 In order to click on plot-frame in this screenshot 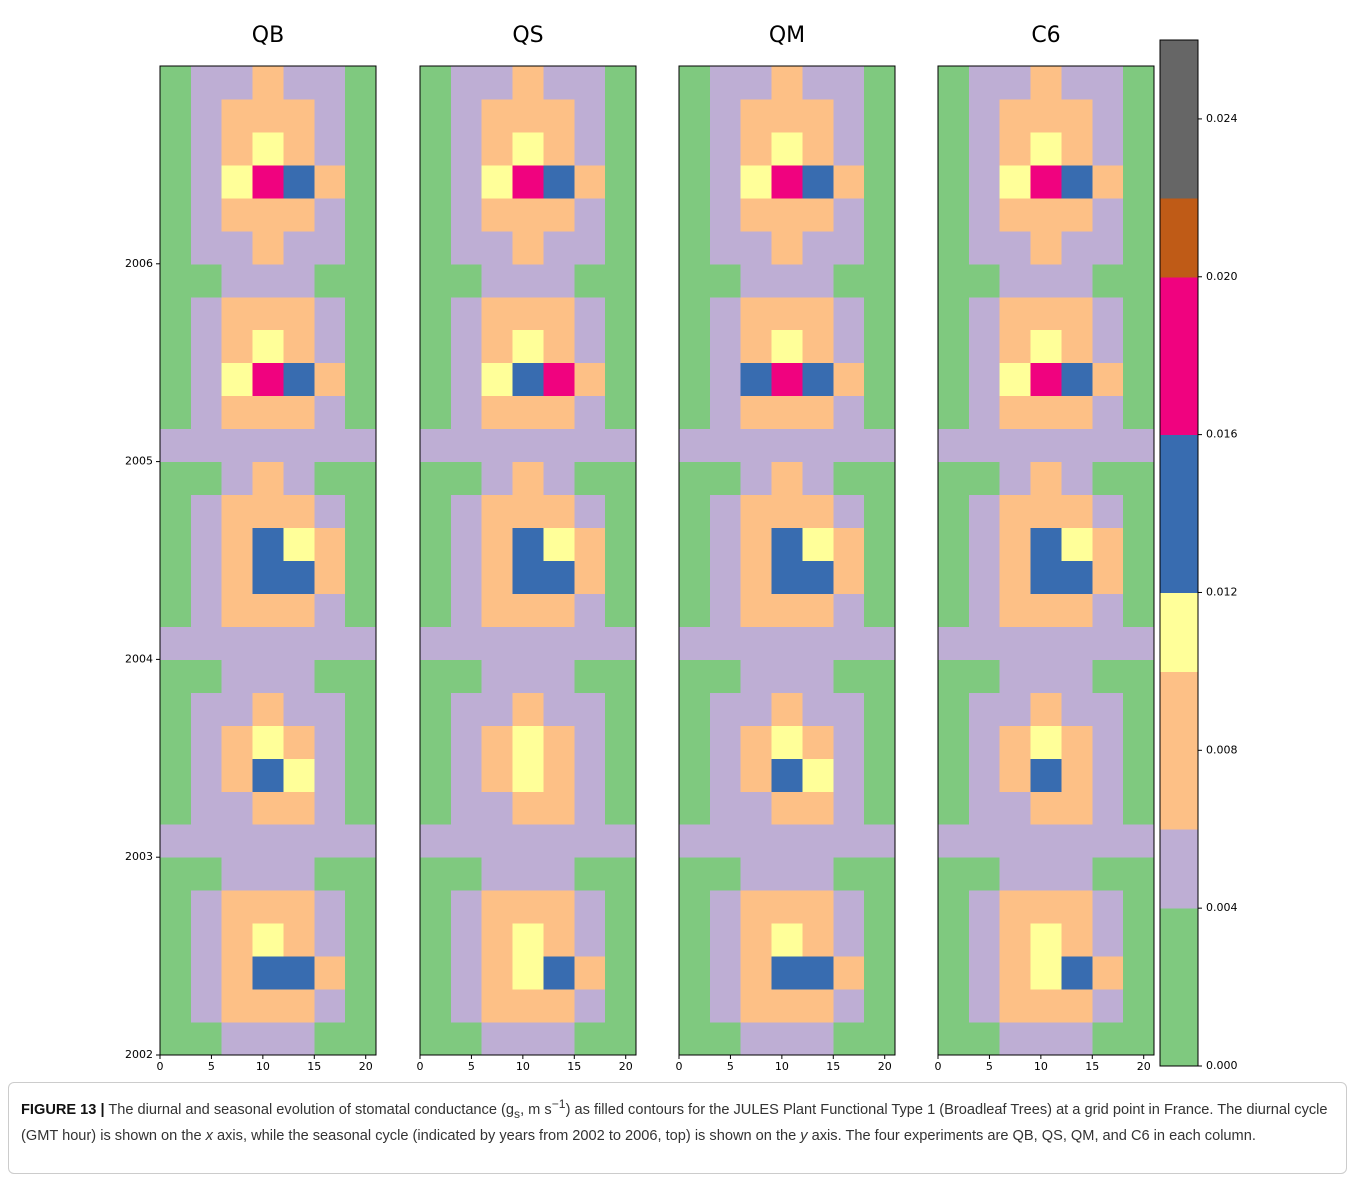, I will do `click(1046, 560)`.